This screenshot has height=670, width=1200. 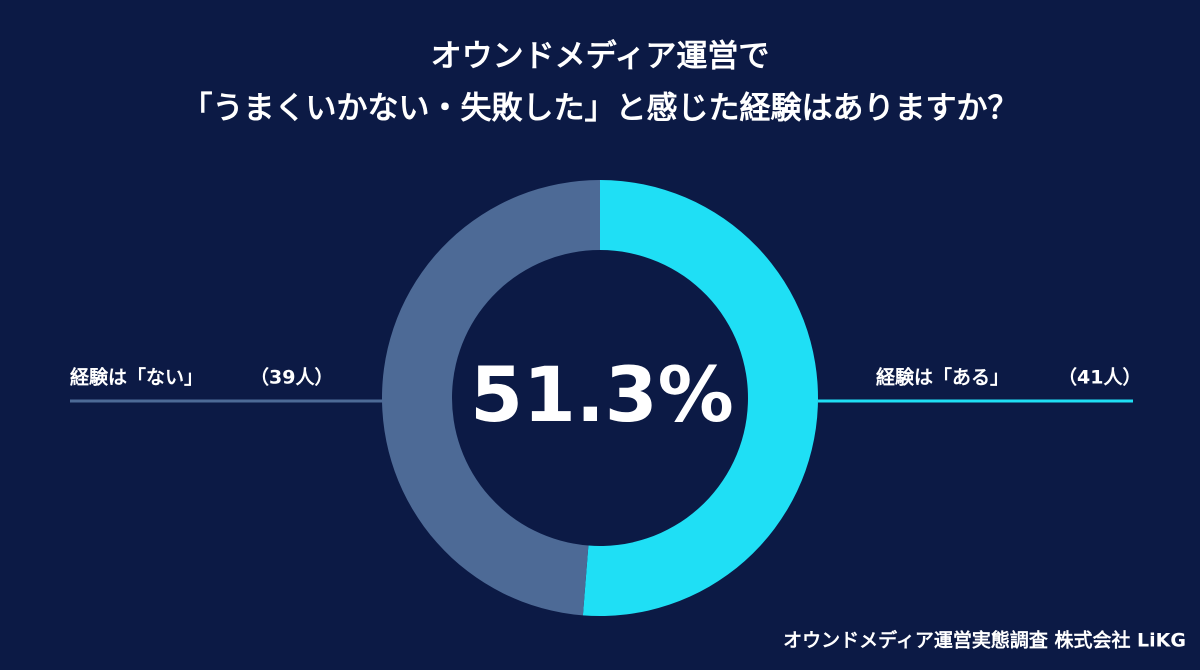 What do you see at coordinates (1099, 377) in the screenshot?
I see `value-label: （41人）` at bounding box center [1099, 377].